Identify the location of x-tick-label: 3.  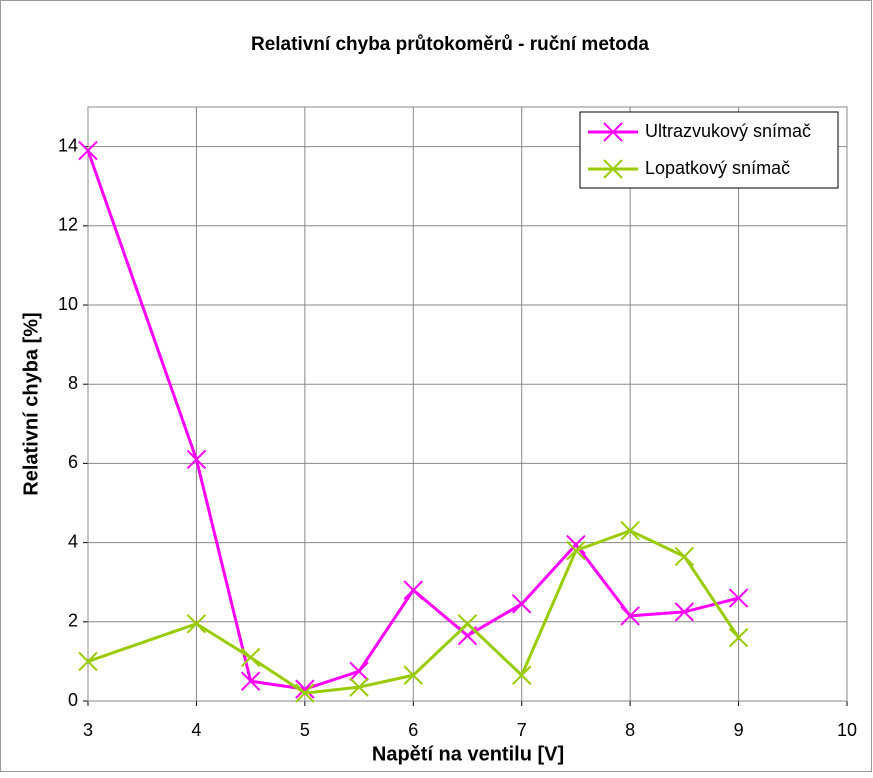
(88, 730).